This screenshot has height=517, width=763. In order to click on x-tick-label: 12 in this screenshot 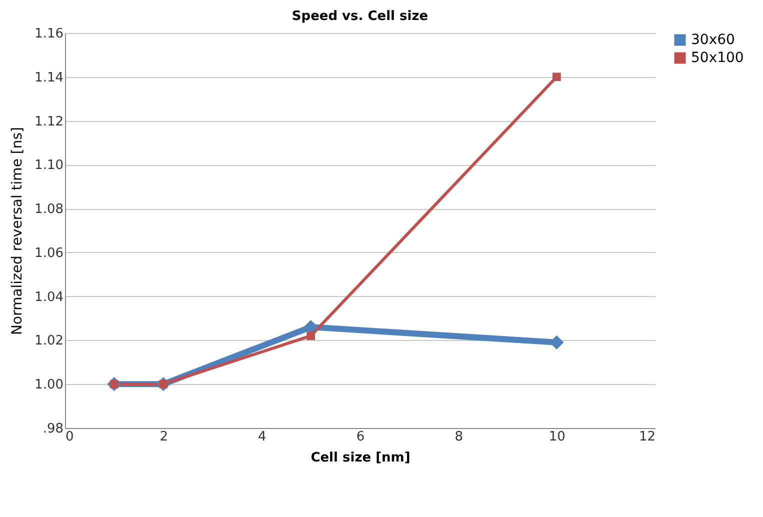, I will do `click(647, 437)`.